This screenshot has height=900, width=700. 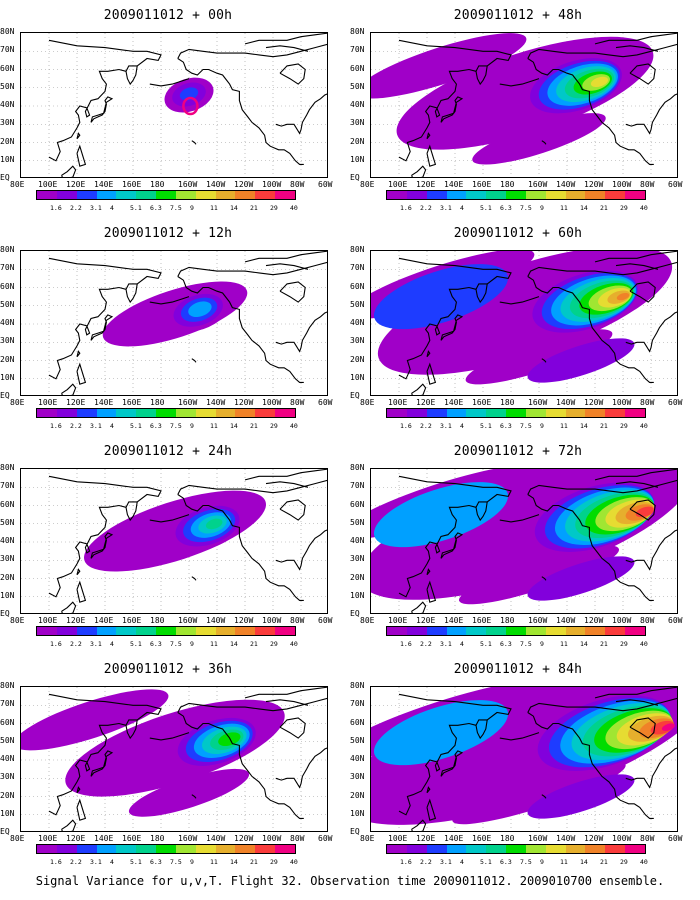 I want to click on colorbar-level-label: 11, so click(x=564, y=644).